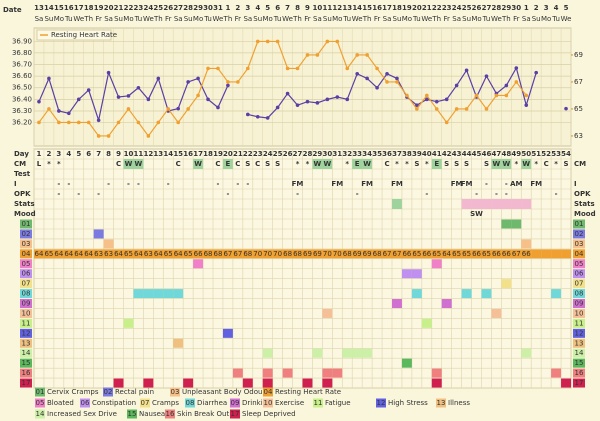  Describe the element at coordinates (78, 154) in the screenshot. I see `day-number: 5` at that location.